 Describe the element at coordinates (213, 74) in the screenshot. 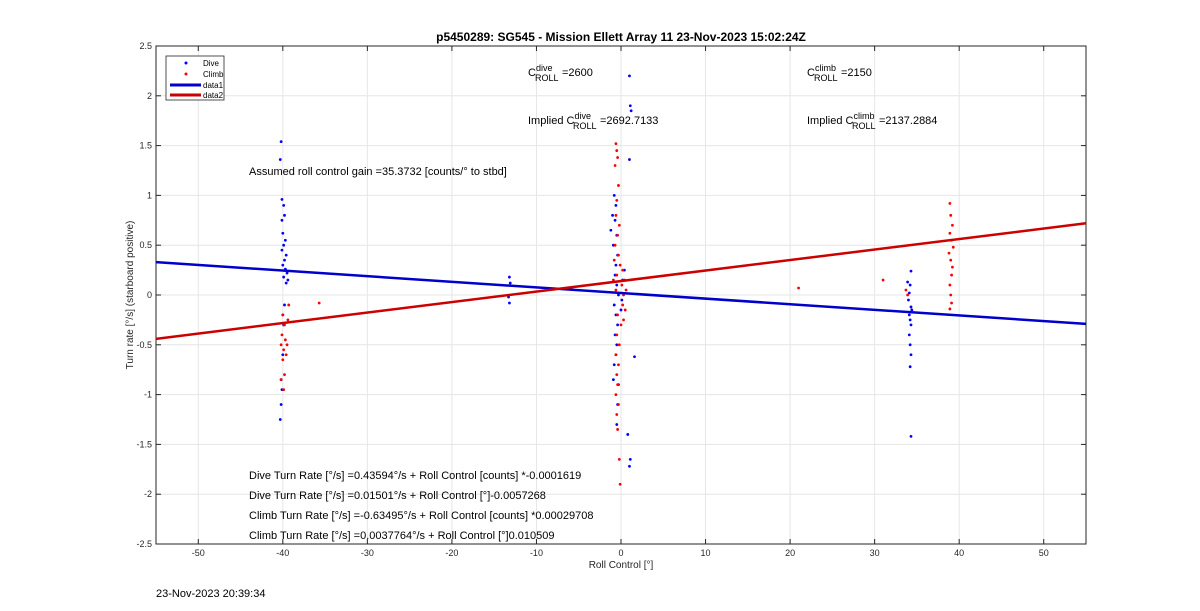

I see `legend-climb-label: Climb` at that location.